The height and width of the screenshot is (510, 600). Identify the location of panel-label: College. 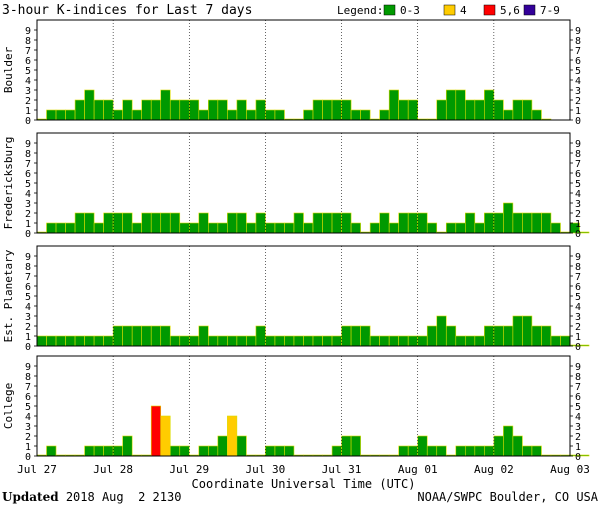
(8, 406).